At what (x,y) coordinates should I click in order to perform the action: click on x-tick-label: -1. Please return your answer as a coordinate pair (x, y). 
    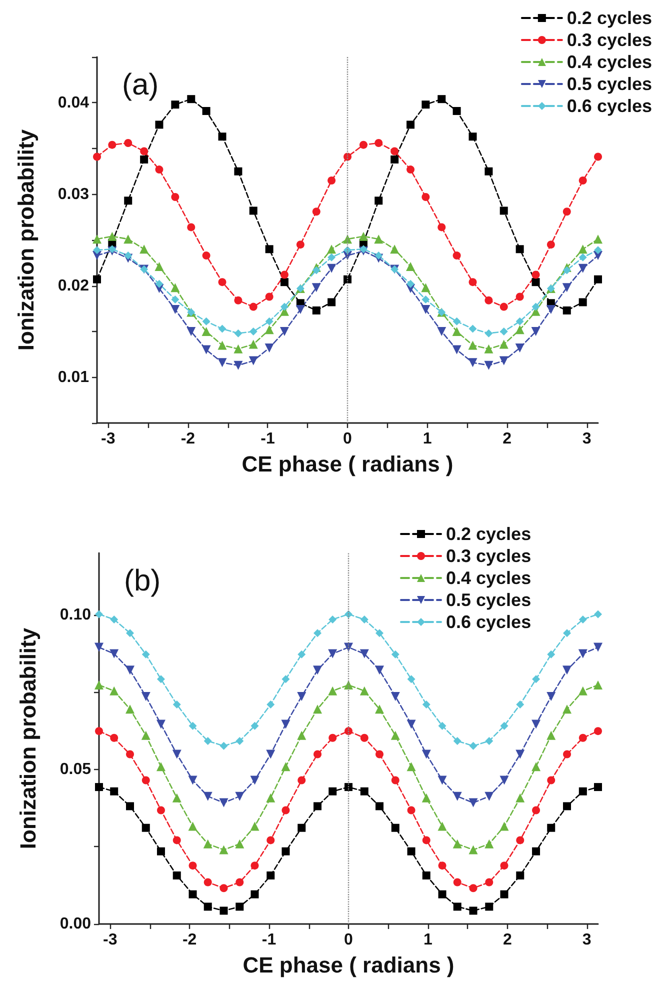
    Looking at the image, I should click on (267, 439).